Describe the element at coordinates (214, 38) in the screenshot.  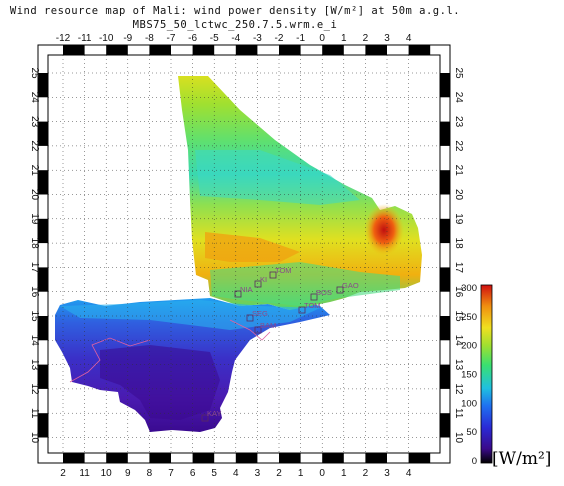
I see `top-tick-label: -5` at that location.